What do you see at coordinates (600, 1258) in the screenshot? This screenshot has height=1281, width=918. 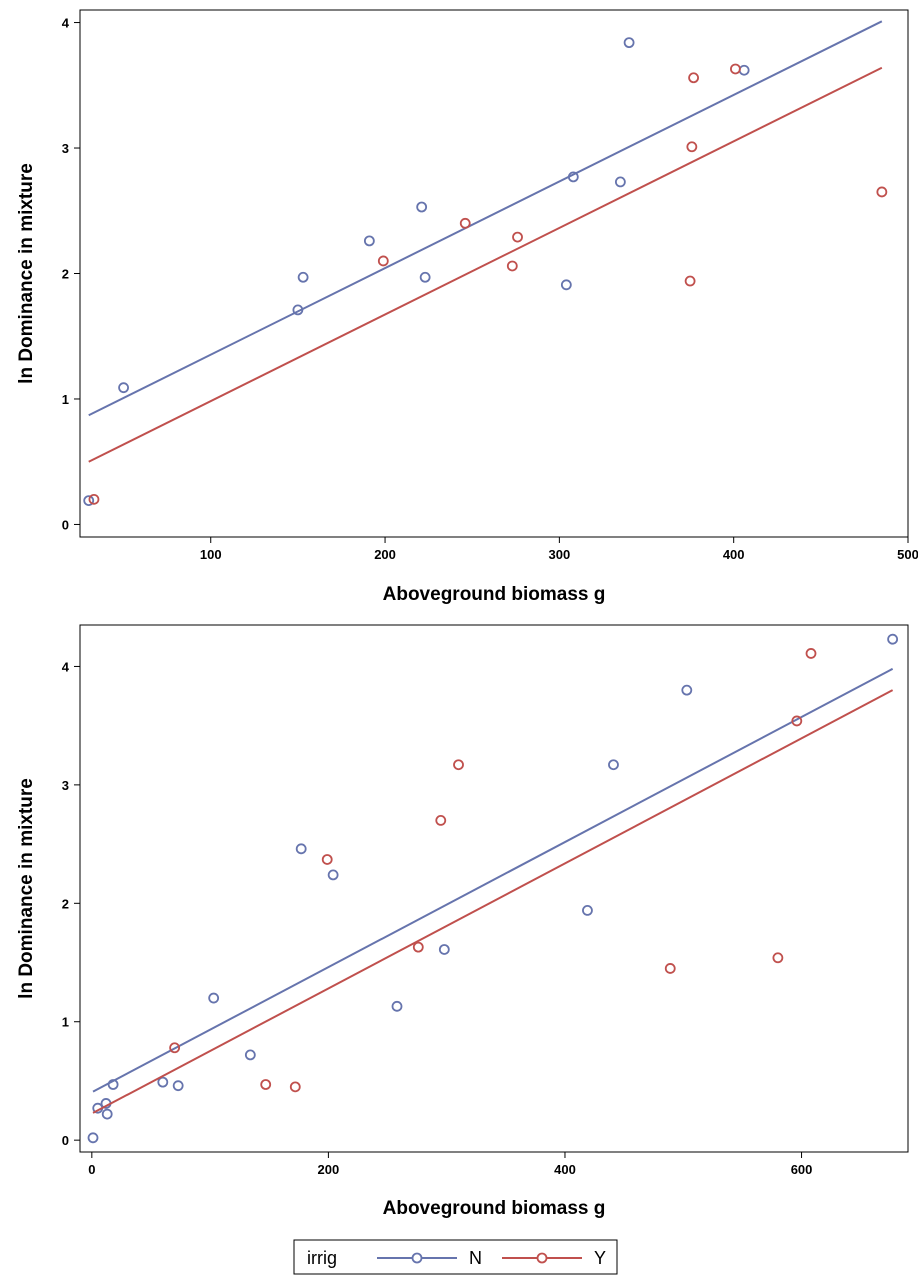 I see `legend-label-Y: Y` at bounding box center [600, 1258].